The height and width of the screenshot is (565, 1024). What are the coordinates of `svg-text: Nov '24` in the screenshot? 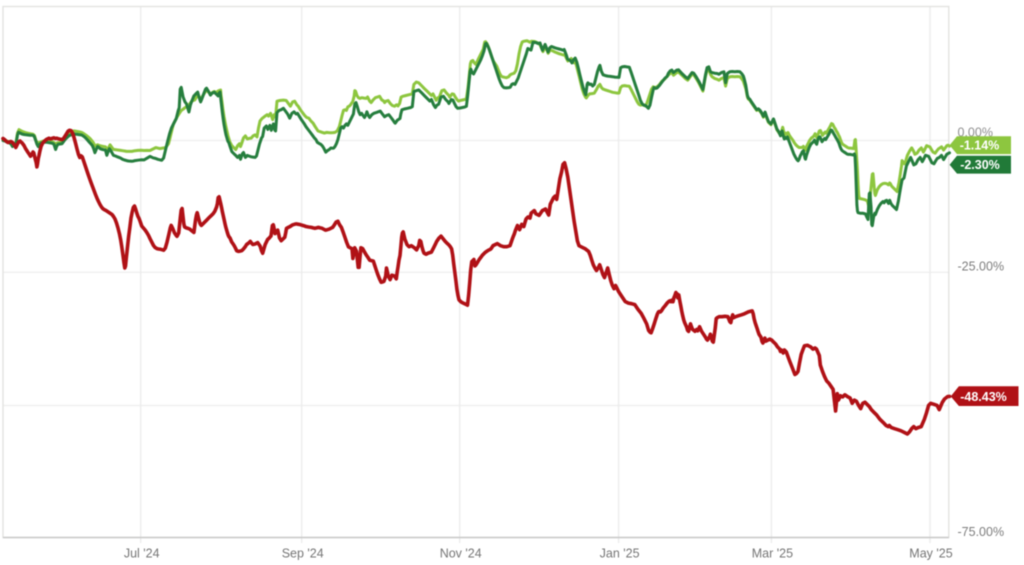 It's located at (461, 554).